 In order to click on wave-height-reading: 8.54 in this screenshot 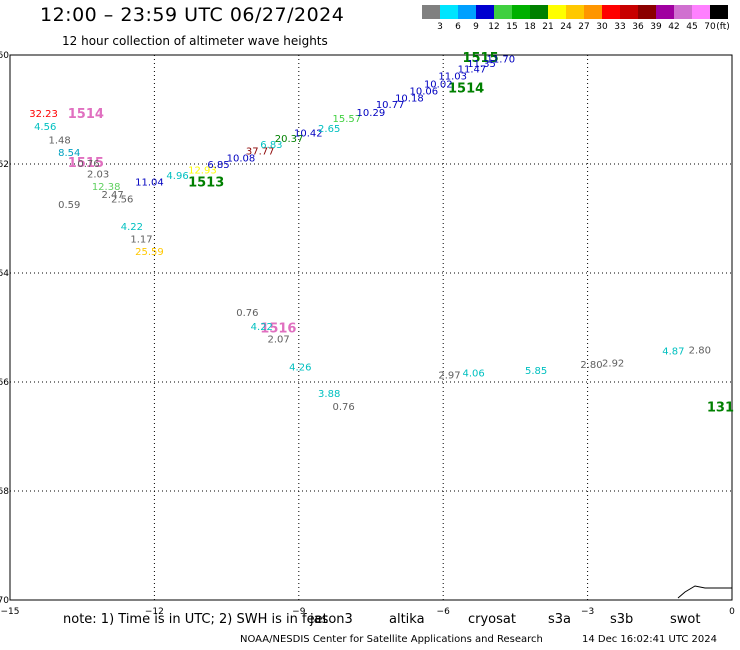, I will do `click(69, 153)`.